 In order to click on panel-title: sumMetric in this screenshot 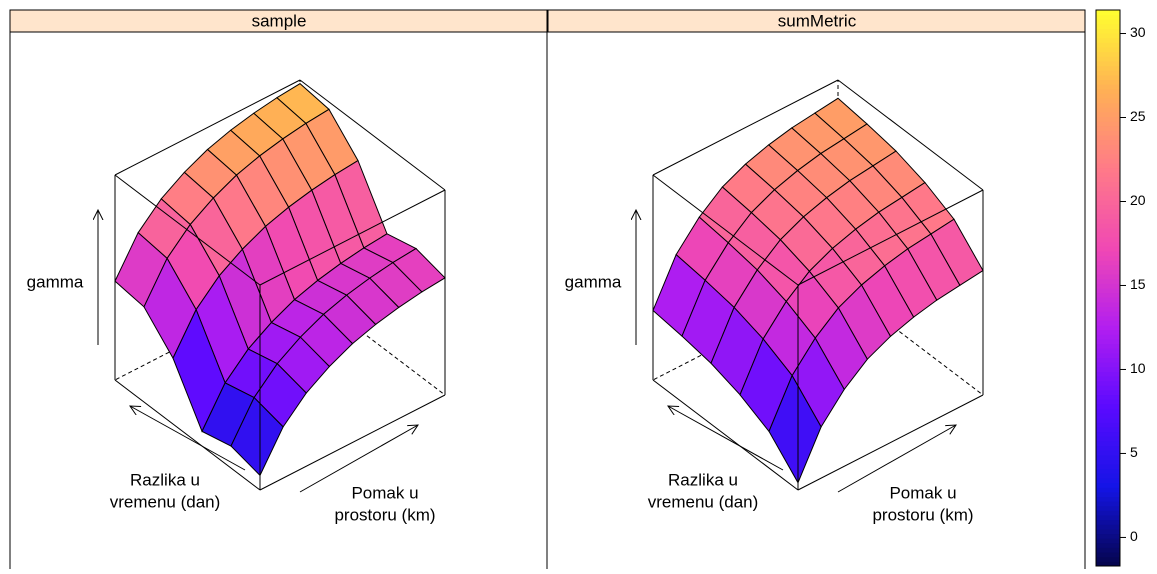, I will do `click(817, 20)`.